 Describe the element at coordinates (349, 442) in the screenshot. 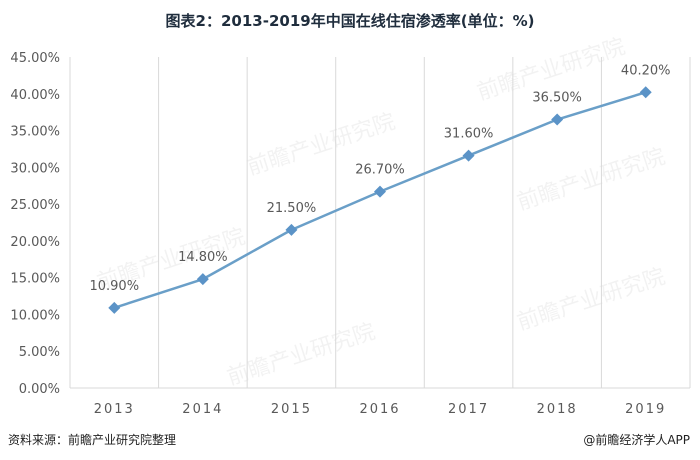

I see `footer: 资料来源：前瞻产业研究院整理 @前瞻经济学人APP` at that location.